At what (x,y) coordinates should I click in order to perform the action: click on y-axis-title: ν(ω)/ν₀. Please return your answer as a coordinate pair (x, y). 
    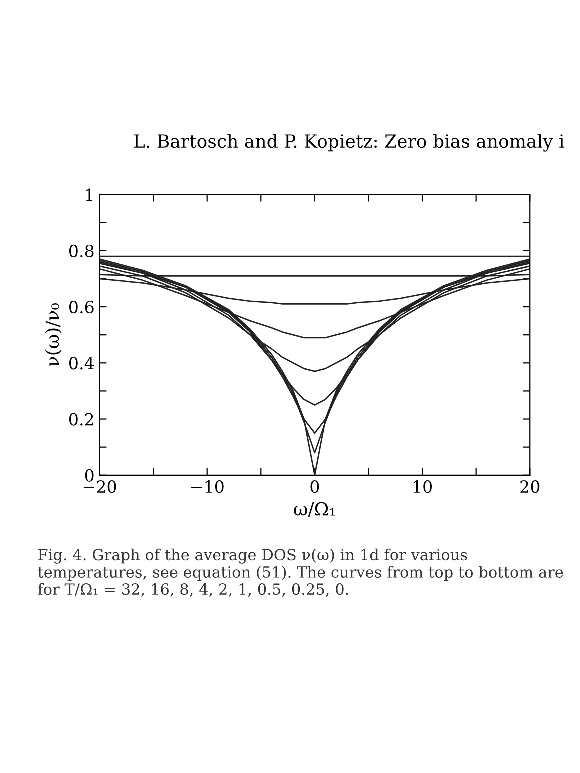
    Looking at the image, I should click on (53, 335).